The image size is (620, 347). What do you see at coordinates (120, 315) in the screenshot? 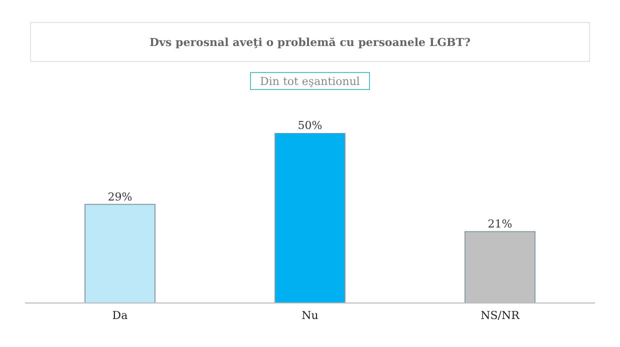
I see `x-tick-label: Da` at bounding box center [120, 315].